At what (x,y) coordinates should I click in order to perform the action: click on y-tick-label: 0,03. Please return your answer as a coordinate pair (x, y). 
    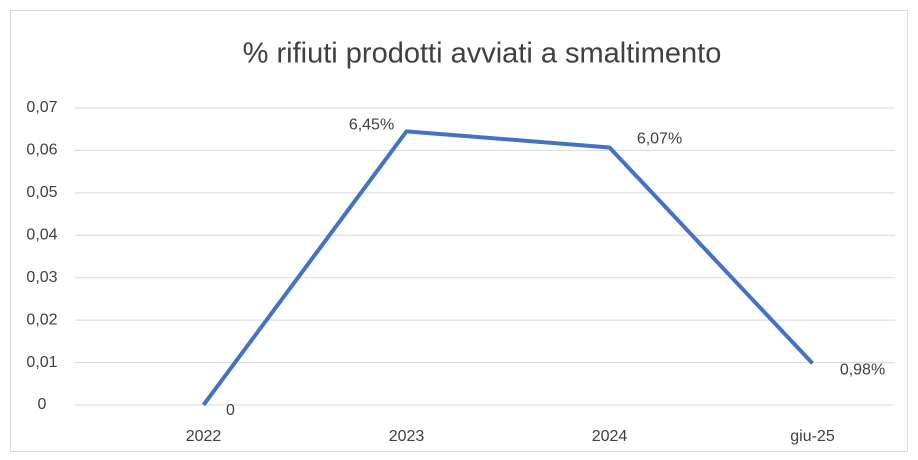
    Looking at the image, I should click on (41, 277).